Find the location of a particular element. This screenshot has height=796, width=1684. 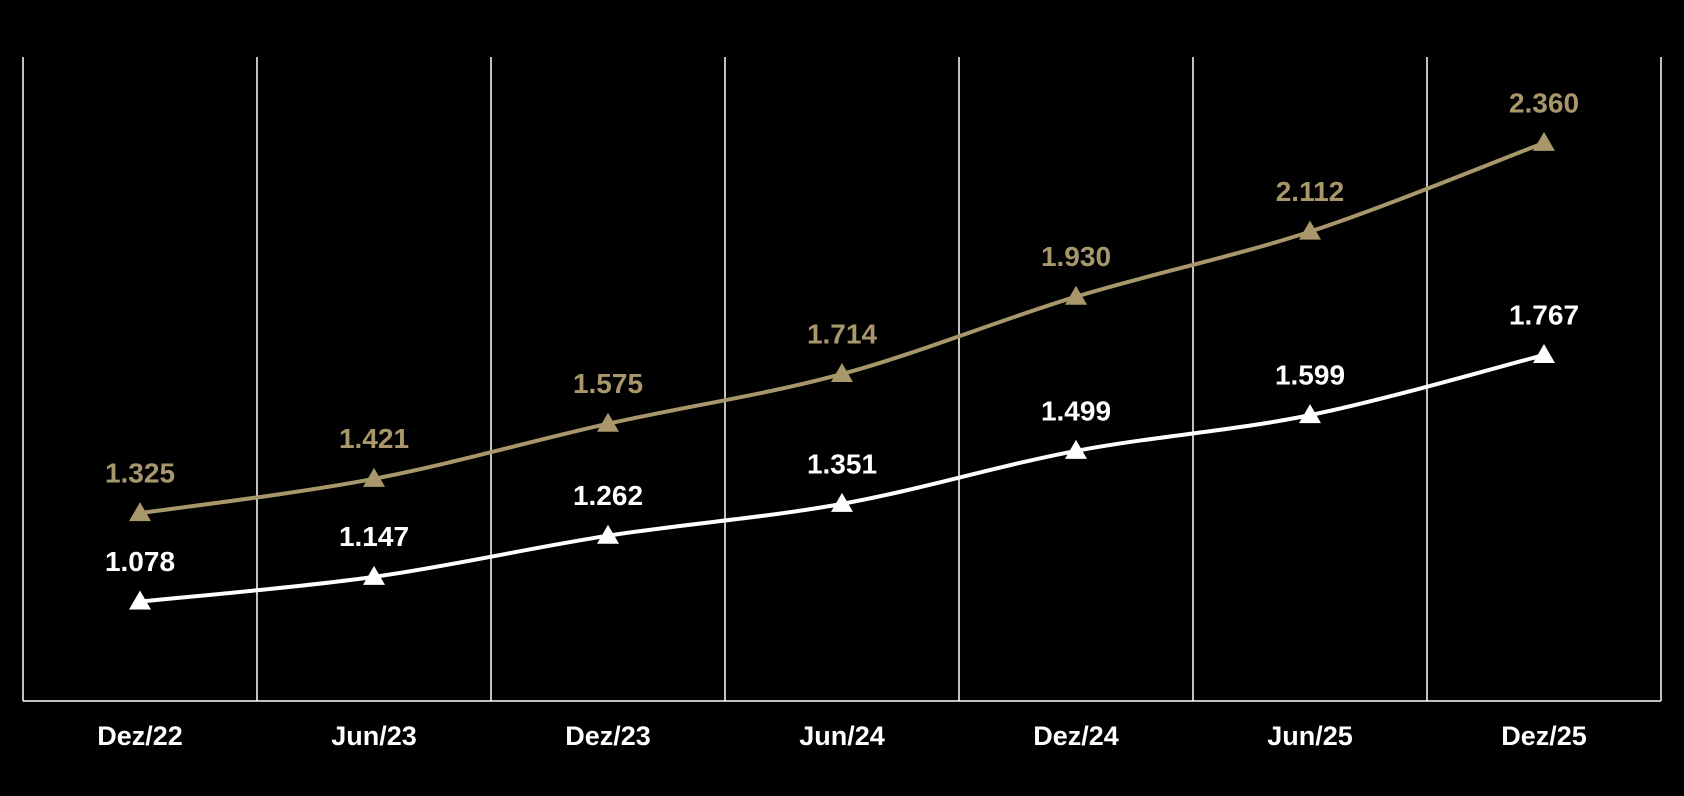

data-label: 1.078 is located at coordinates (140, 561).